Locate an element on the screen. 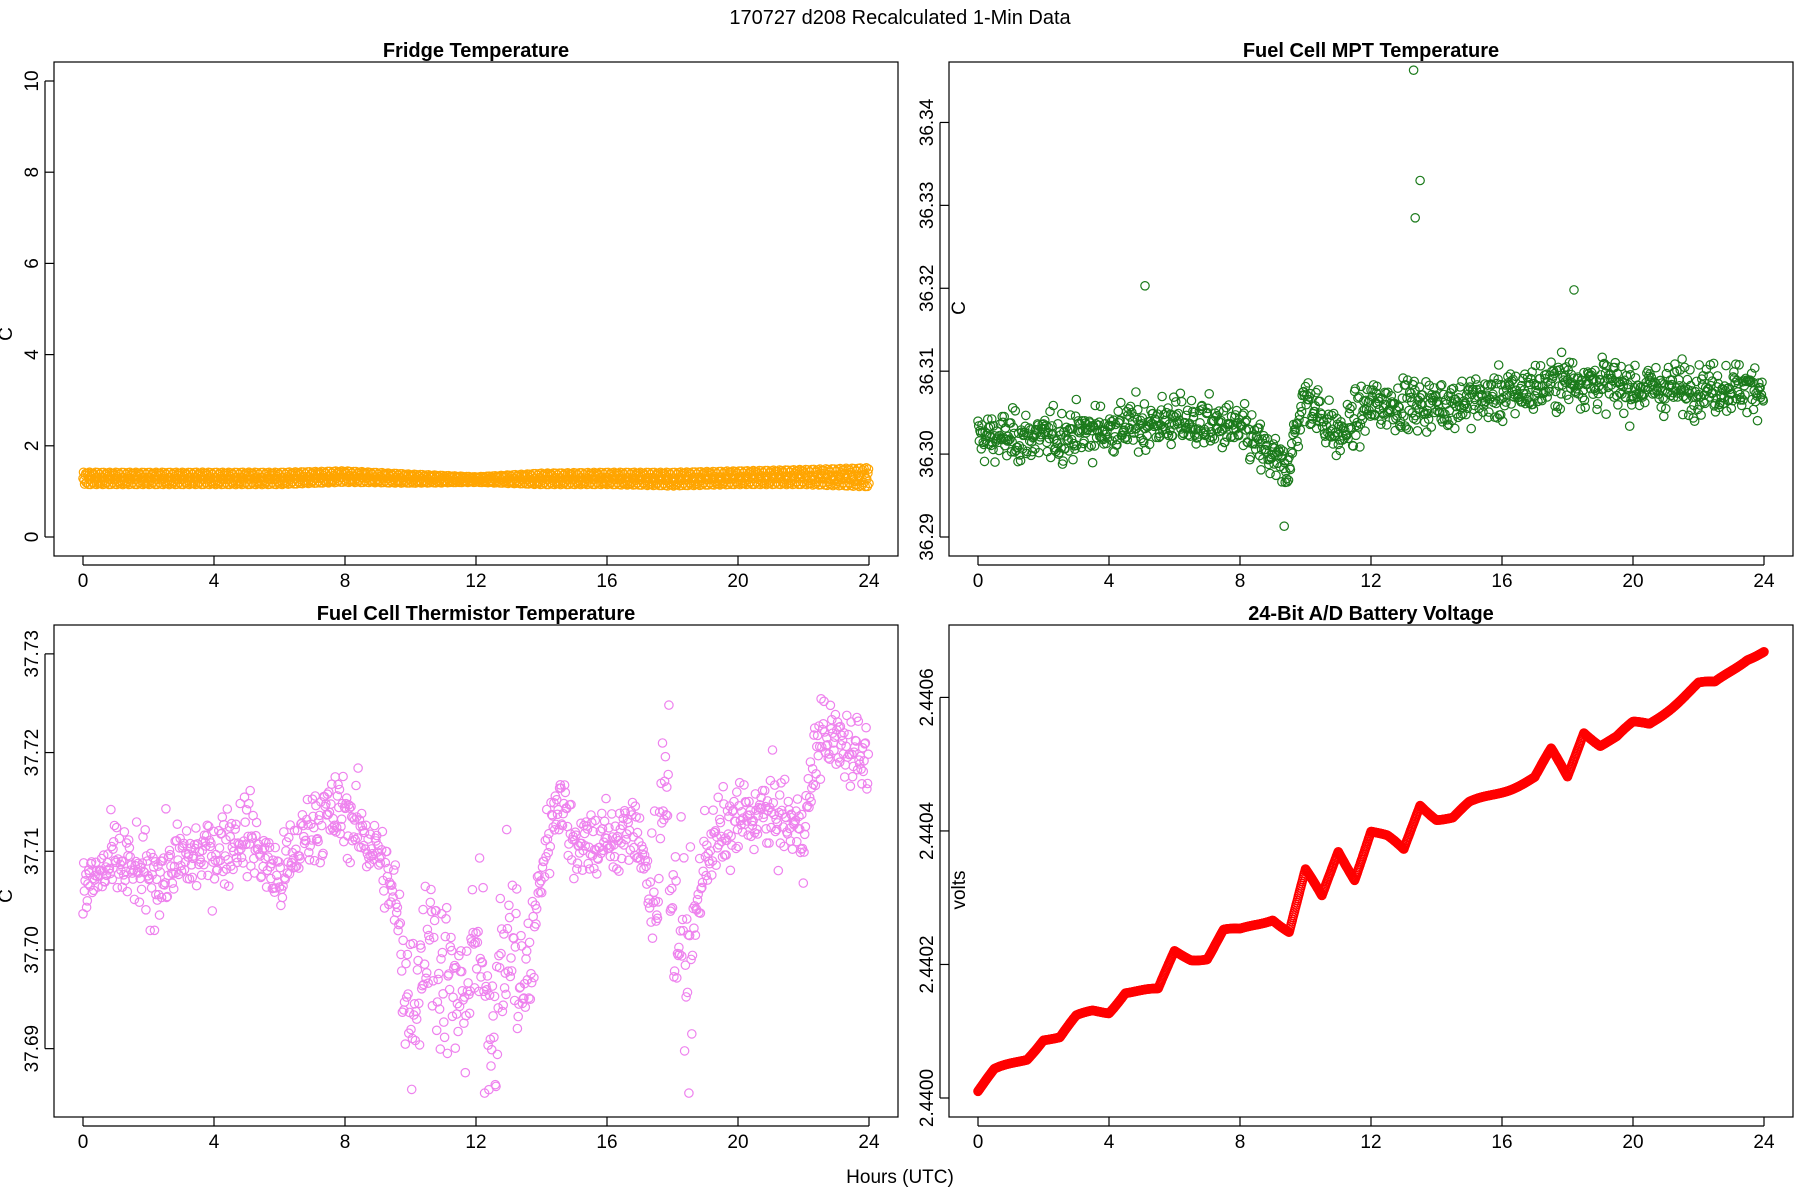 The image size is (1800, 1200). x-tick-label: 12 is located at coordinates (475, 581).